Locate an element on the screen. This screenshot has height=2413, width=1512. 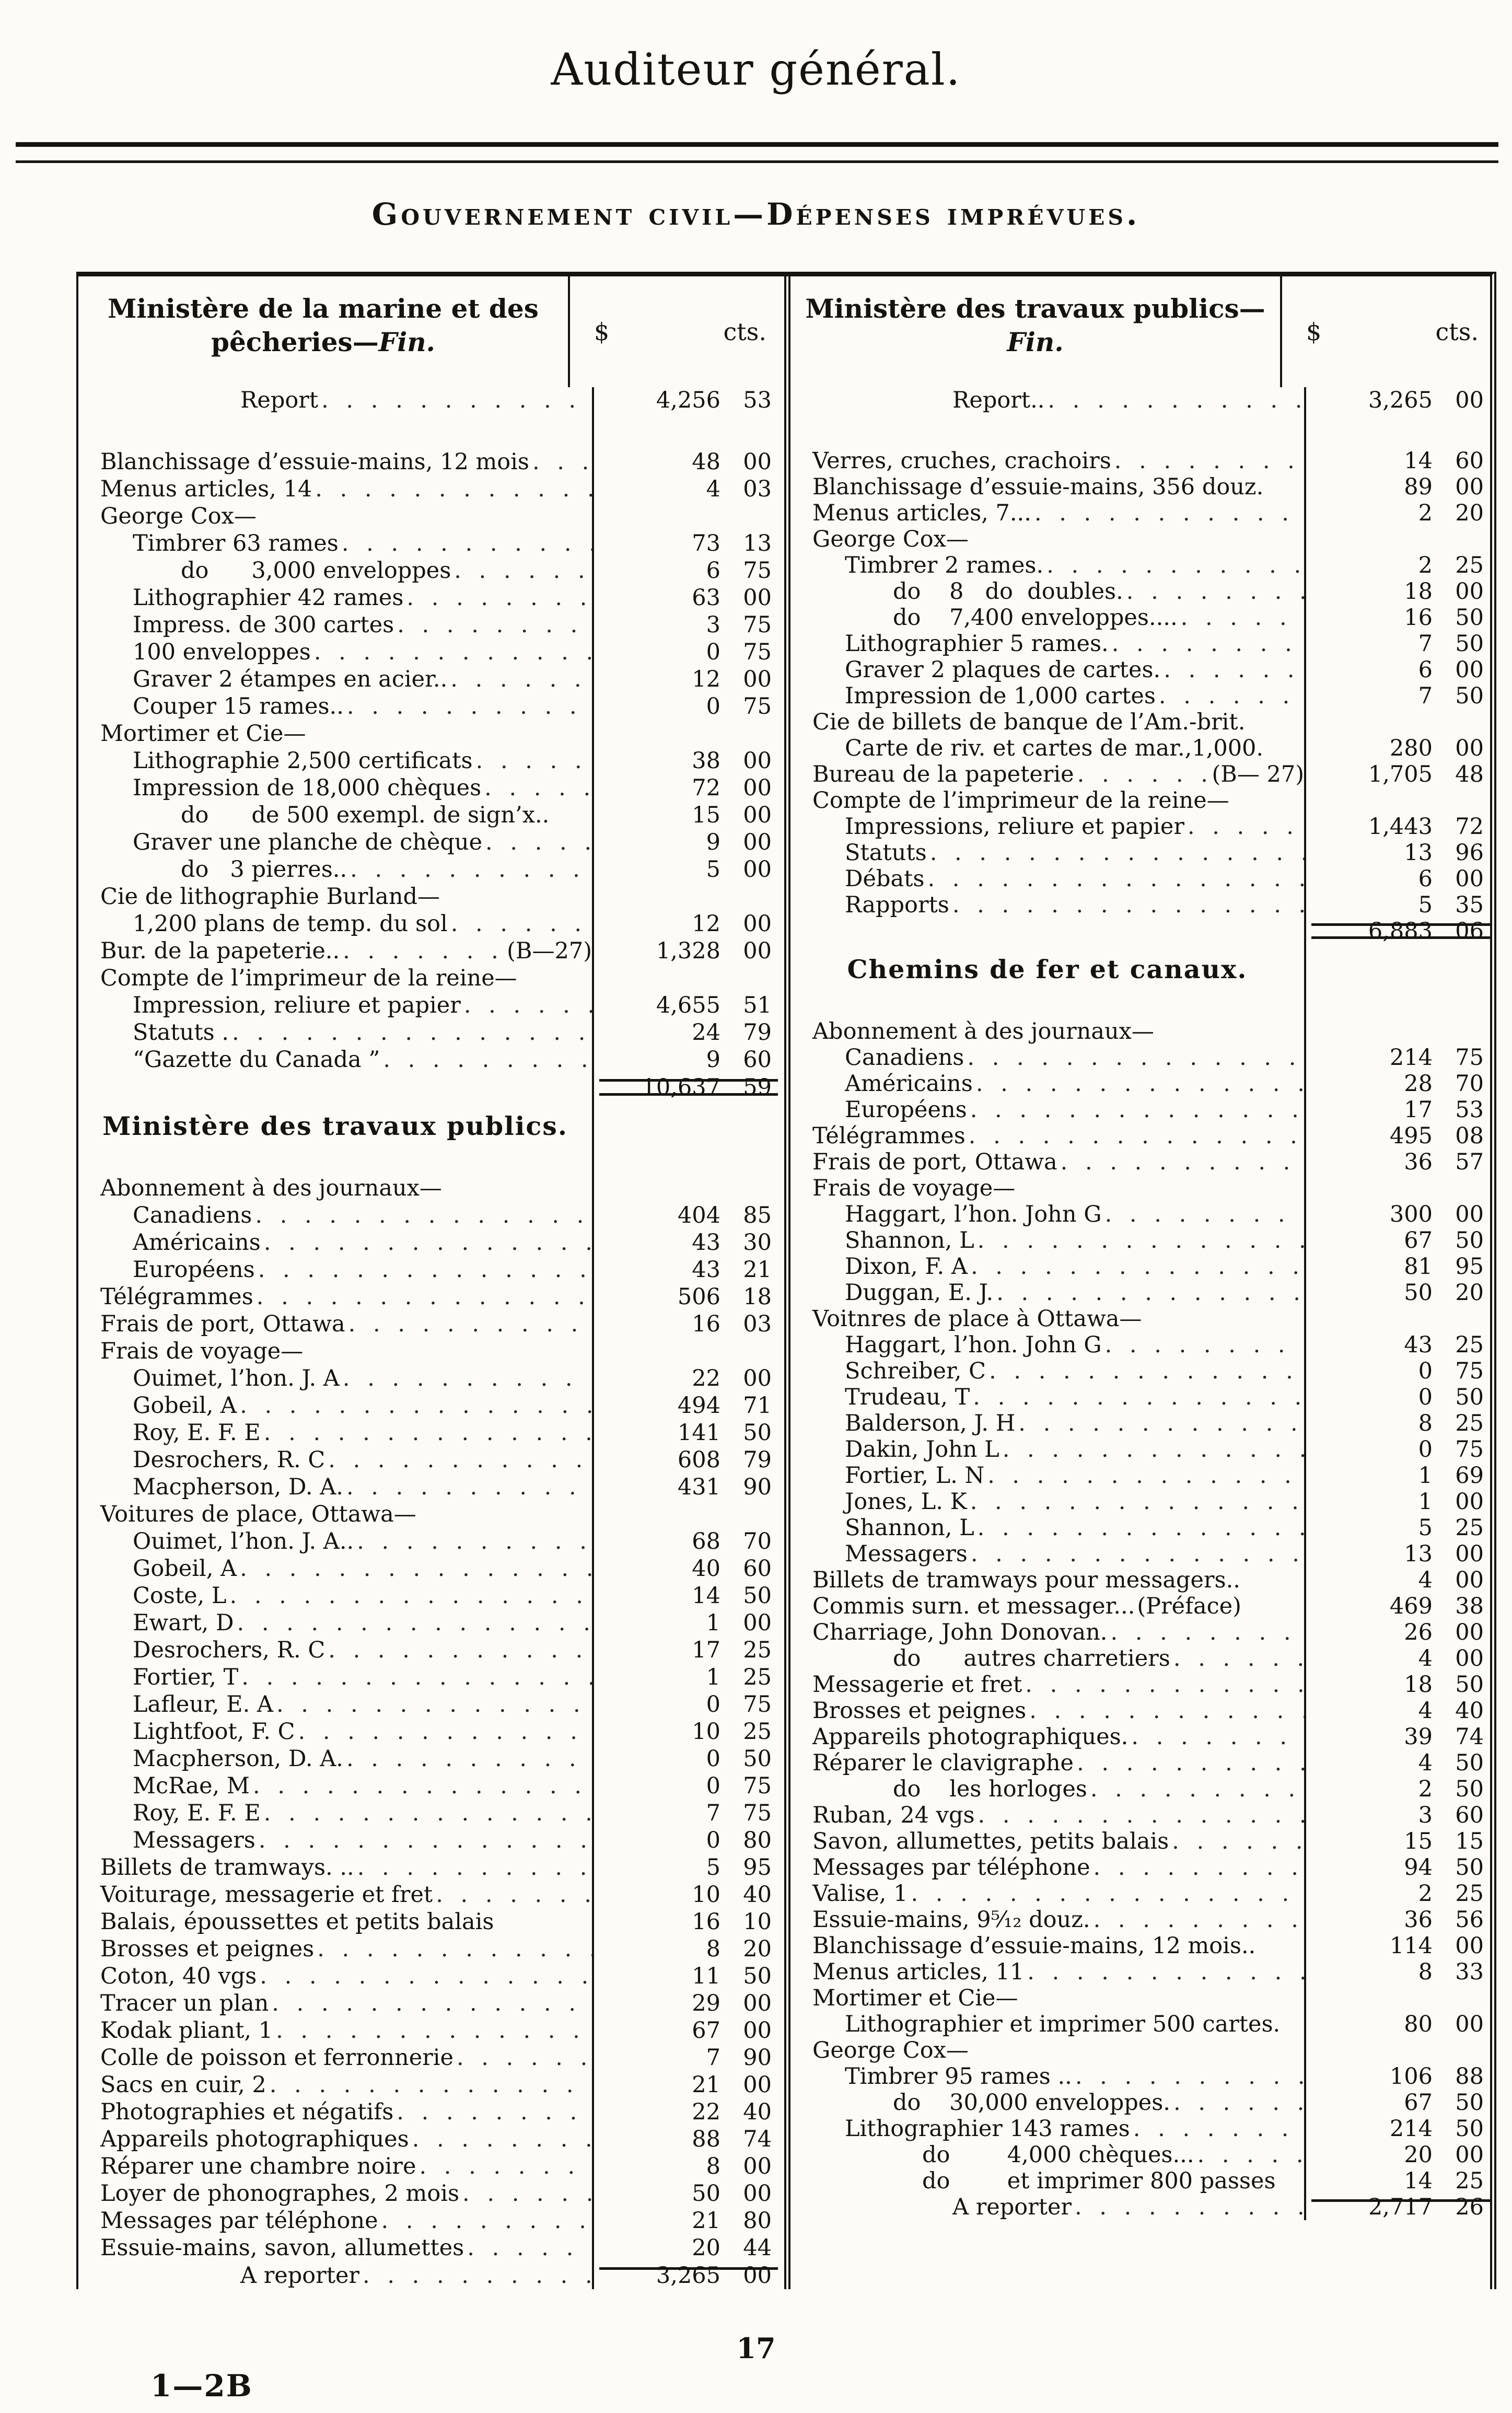
row-amount-dollars: 431 is located at coordinates (698, 1487).